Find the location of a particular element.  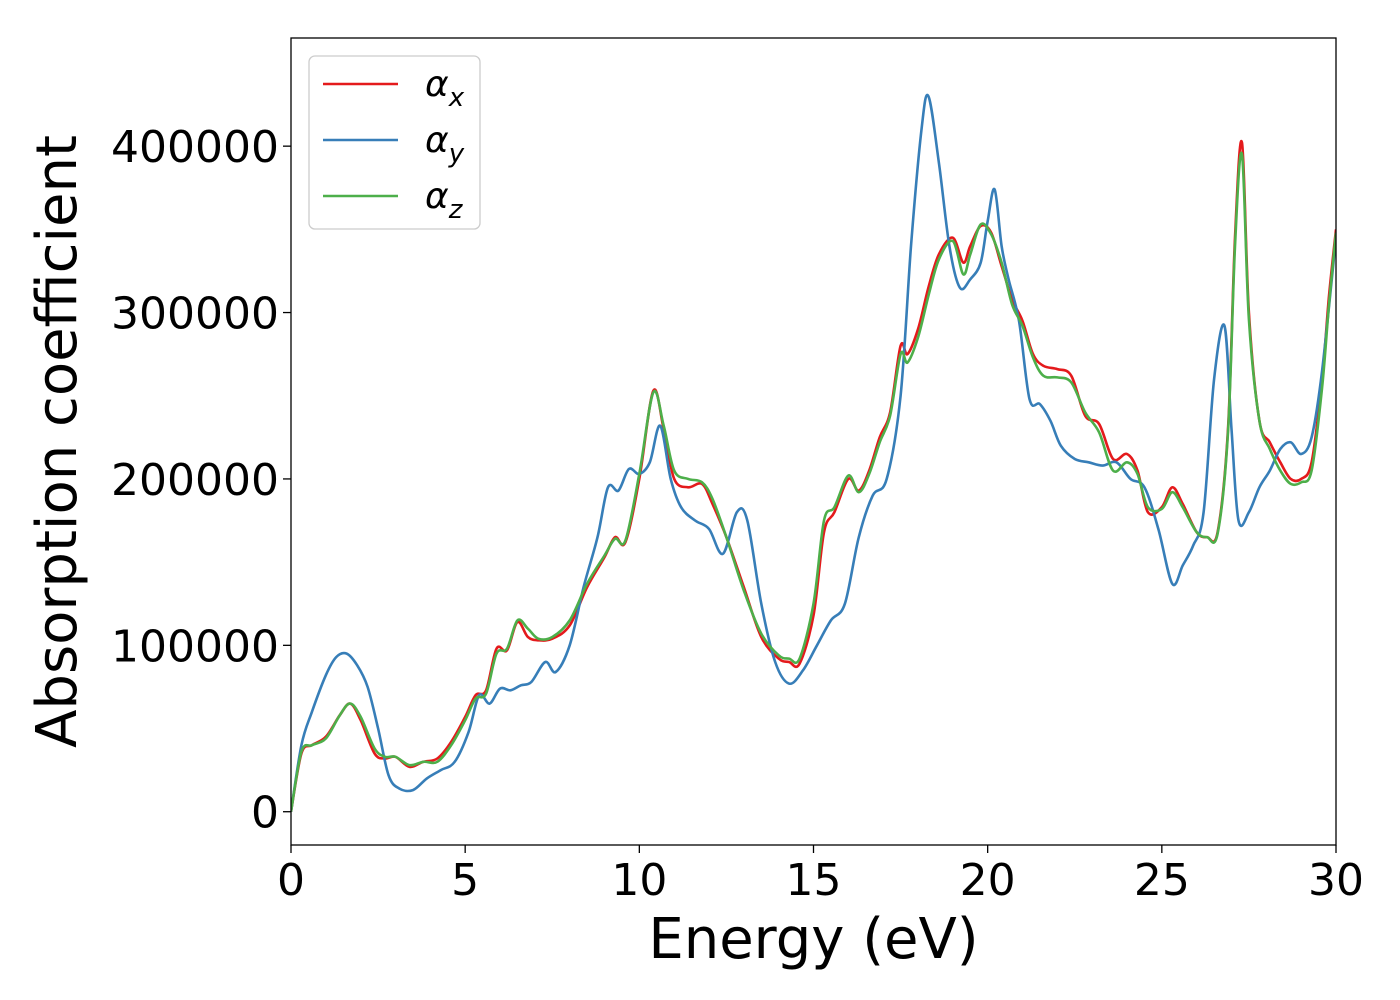

legend-subscript: z is located at coordinates (456, 210).